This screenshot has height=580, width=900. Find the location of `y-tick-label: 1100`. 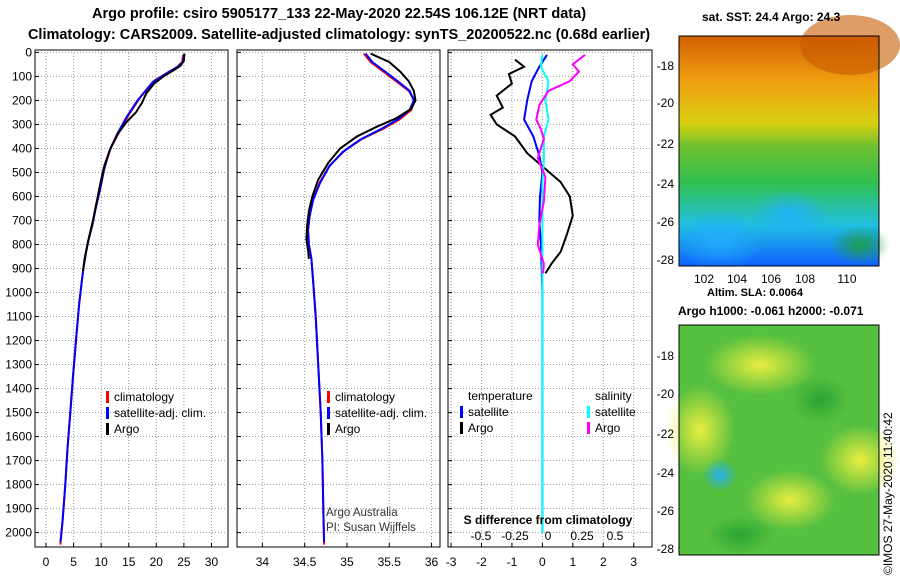

y-tick-label: 1100 is located at coordinates (19, 317).